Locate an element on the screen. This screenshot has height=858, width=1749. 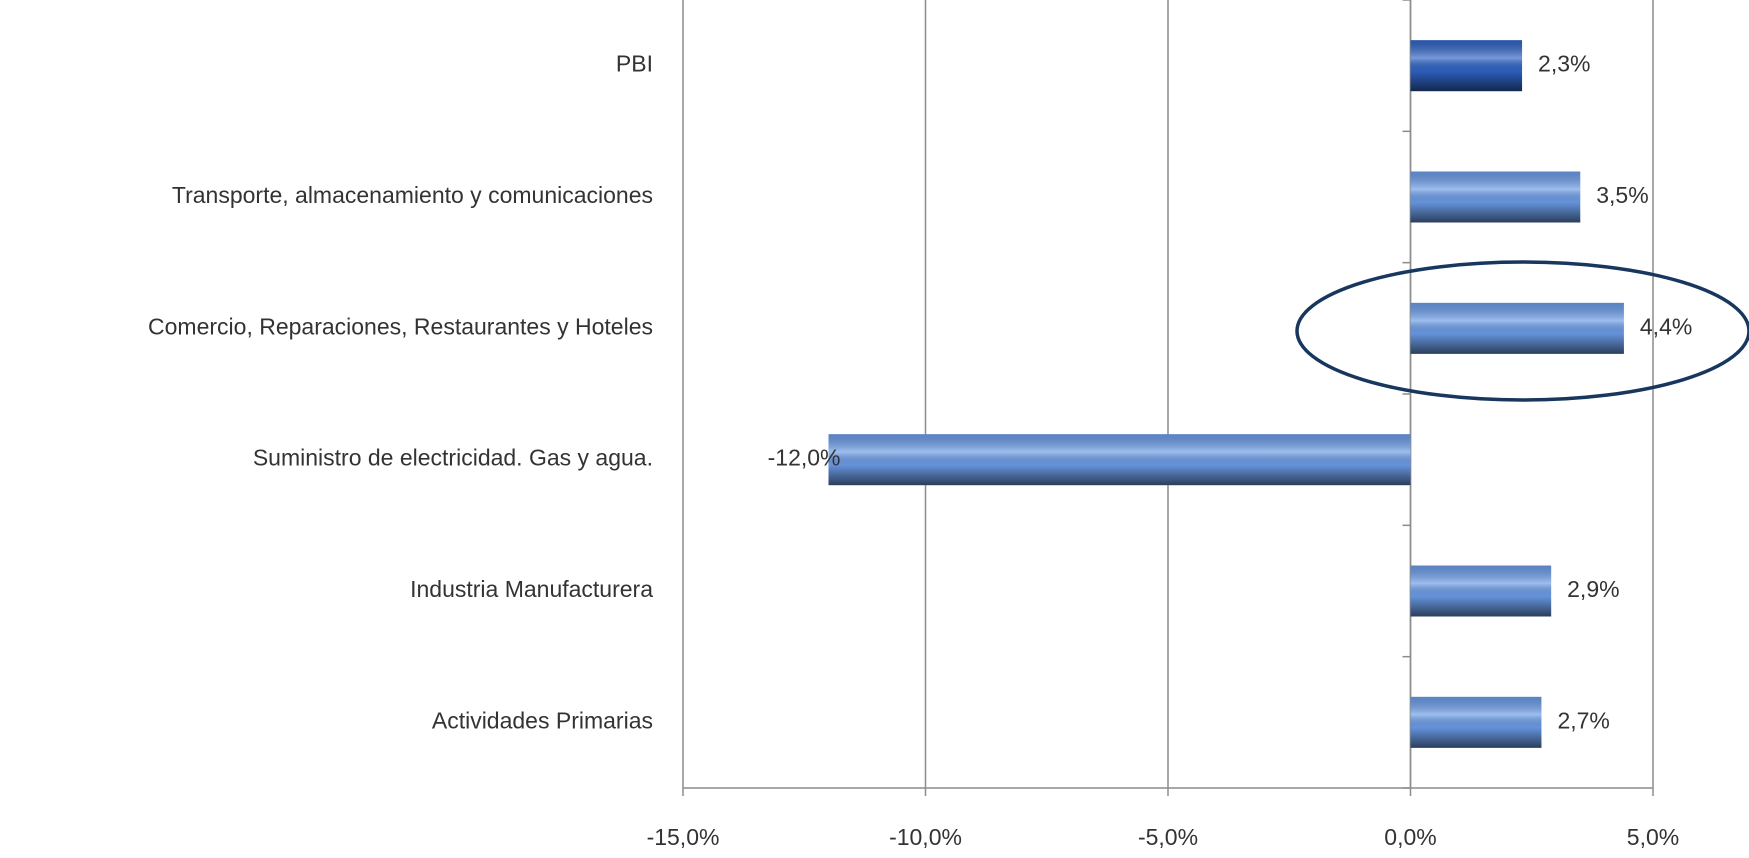
x-tick-label: 0,0% is located at coordinates (1410, 837).